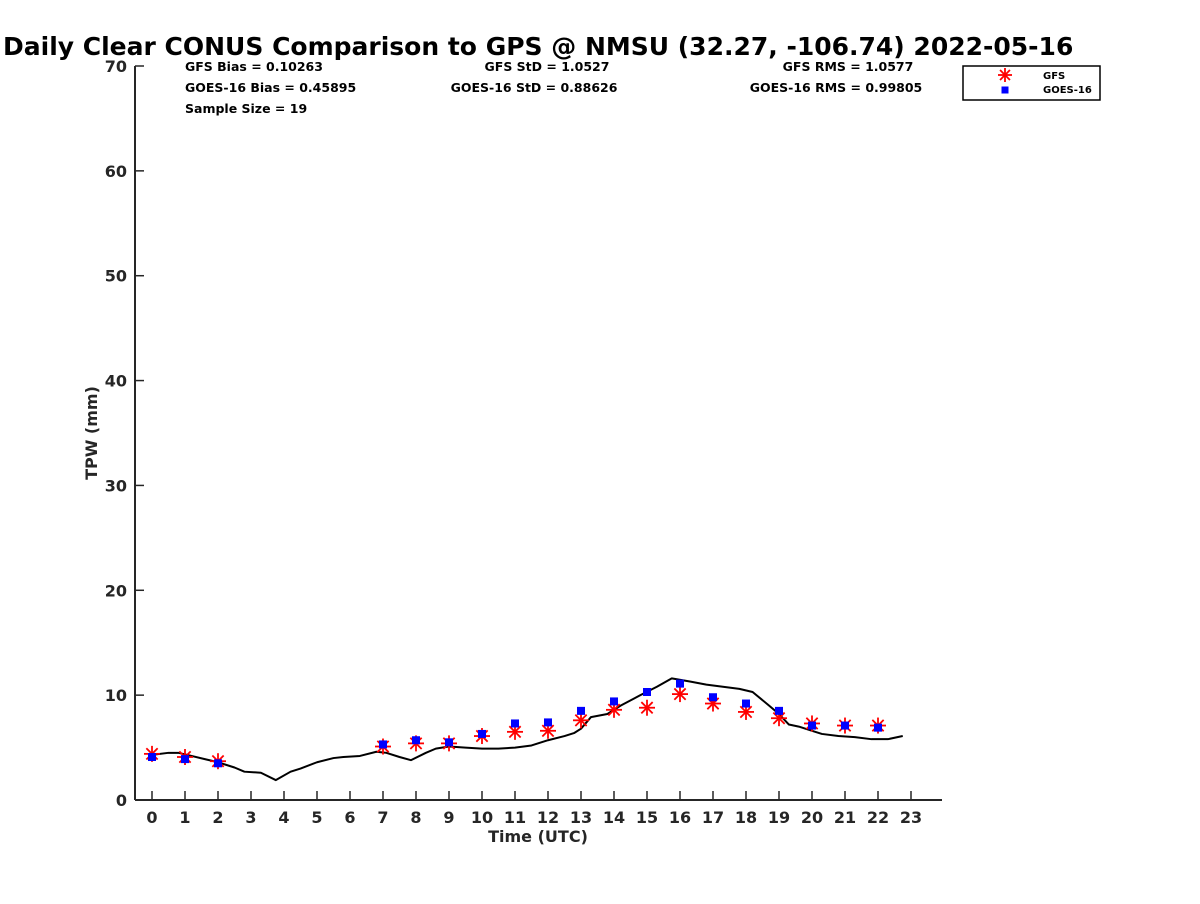  I want to click on stat-gfs-std: GFS StD = 1.0527, so click(547, 66).